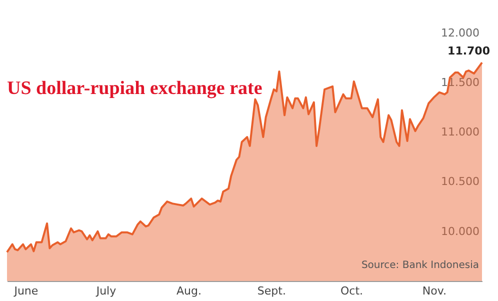  What do you see at coordinates (434, 291) in the screenshot?
I see `x-tick-label: Nov.` at bounding box center [434, 291].